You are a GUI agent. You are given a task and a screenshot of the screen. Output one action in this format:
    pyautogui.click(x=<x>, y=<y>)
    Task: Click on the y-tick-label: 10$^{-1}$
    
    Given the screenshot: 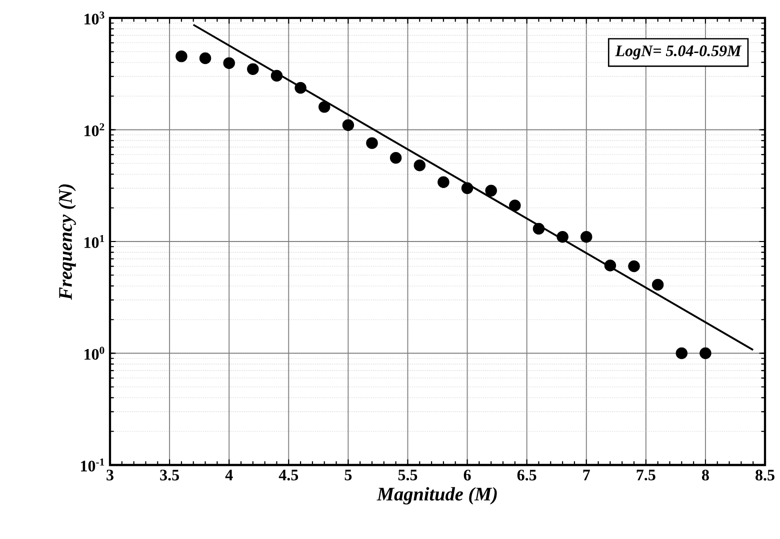 What is the action you would take?
    pyautogui.click(x=92, y=465)
    